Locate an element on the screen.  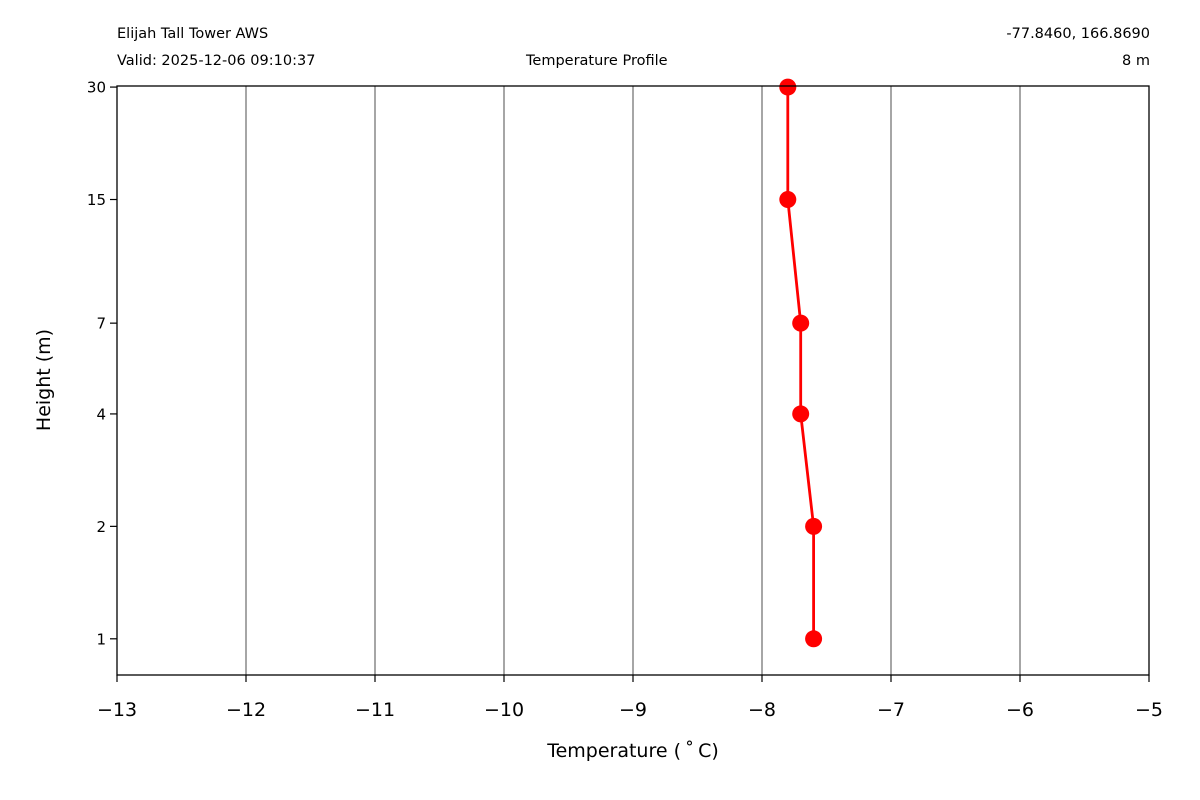
station-coordinates: -77.8460, 166.8690 is located at coordinates (1078, 34).